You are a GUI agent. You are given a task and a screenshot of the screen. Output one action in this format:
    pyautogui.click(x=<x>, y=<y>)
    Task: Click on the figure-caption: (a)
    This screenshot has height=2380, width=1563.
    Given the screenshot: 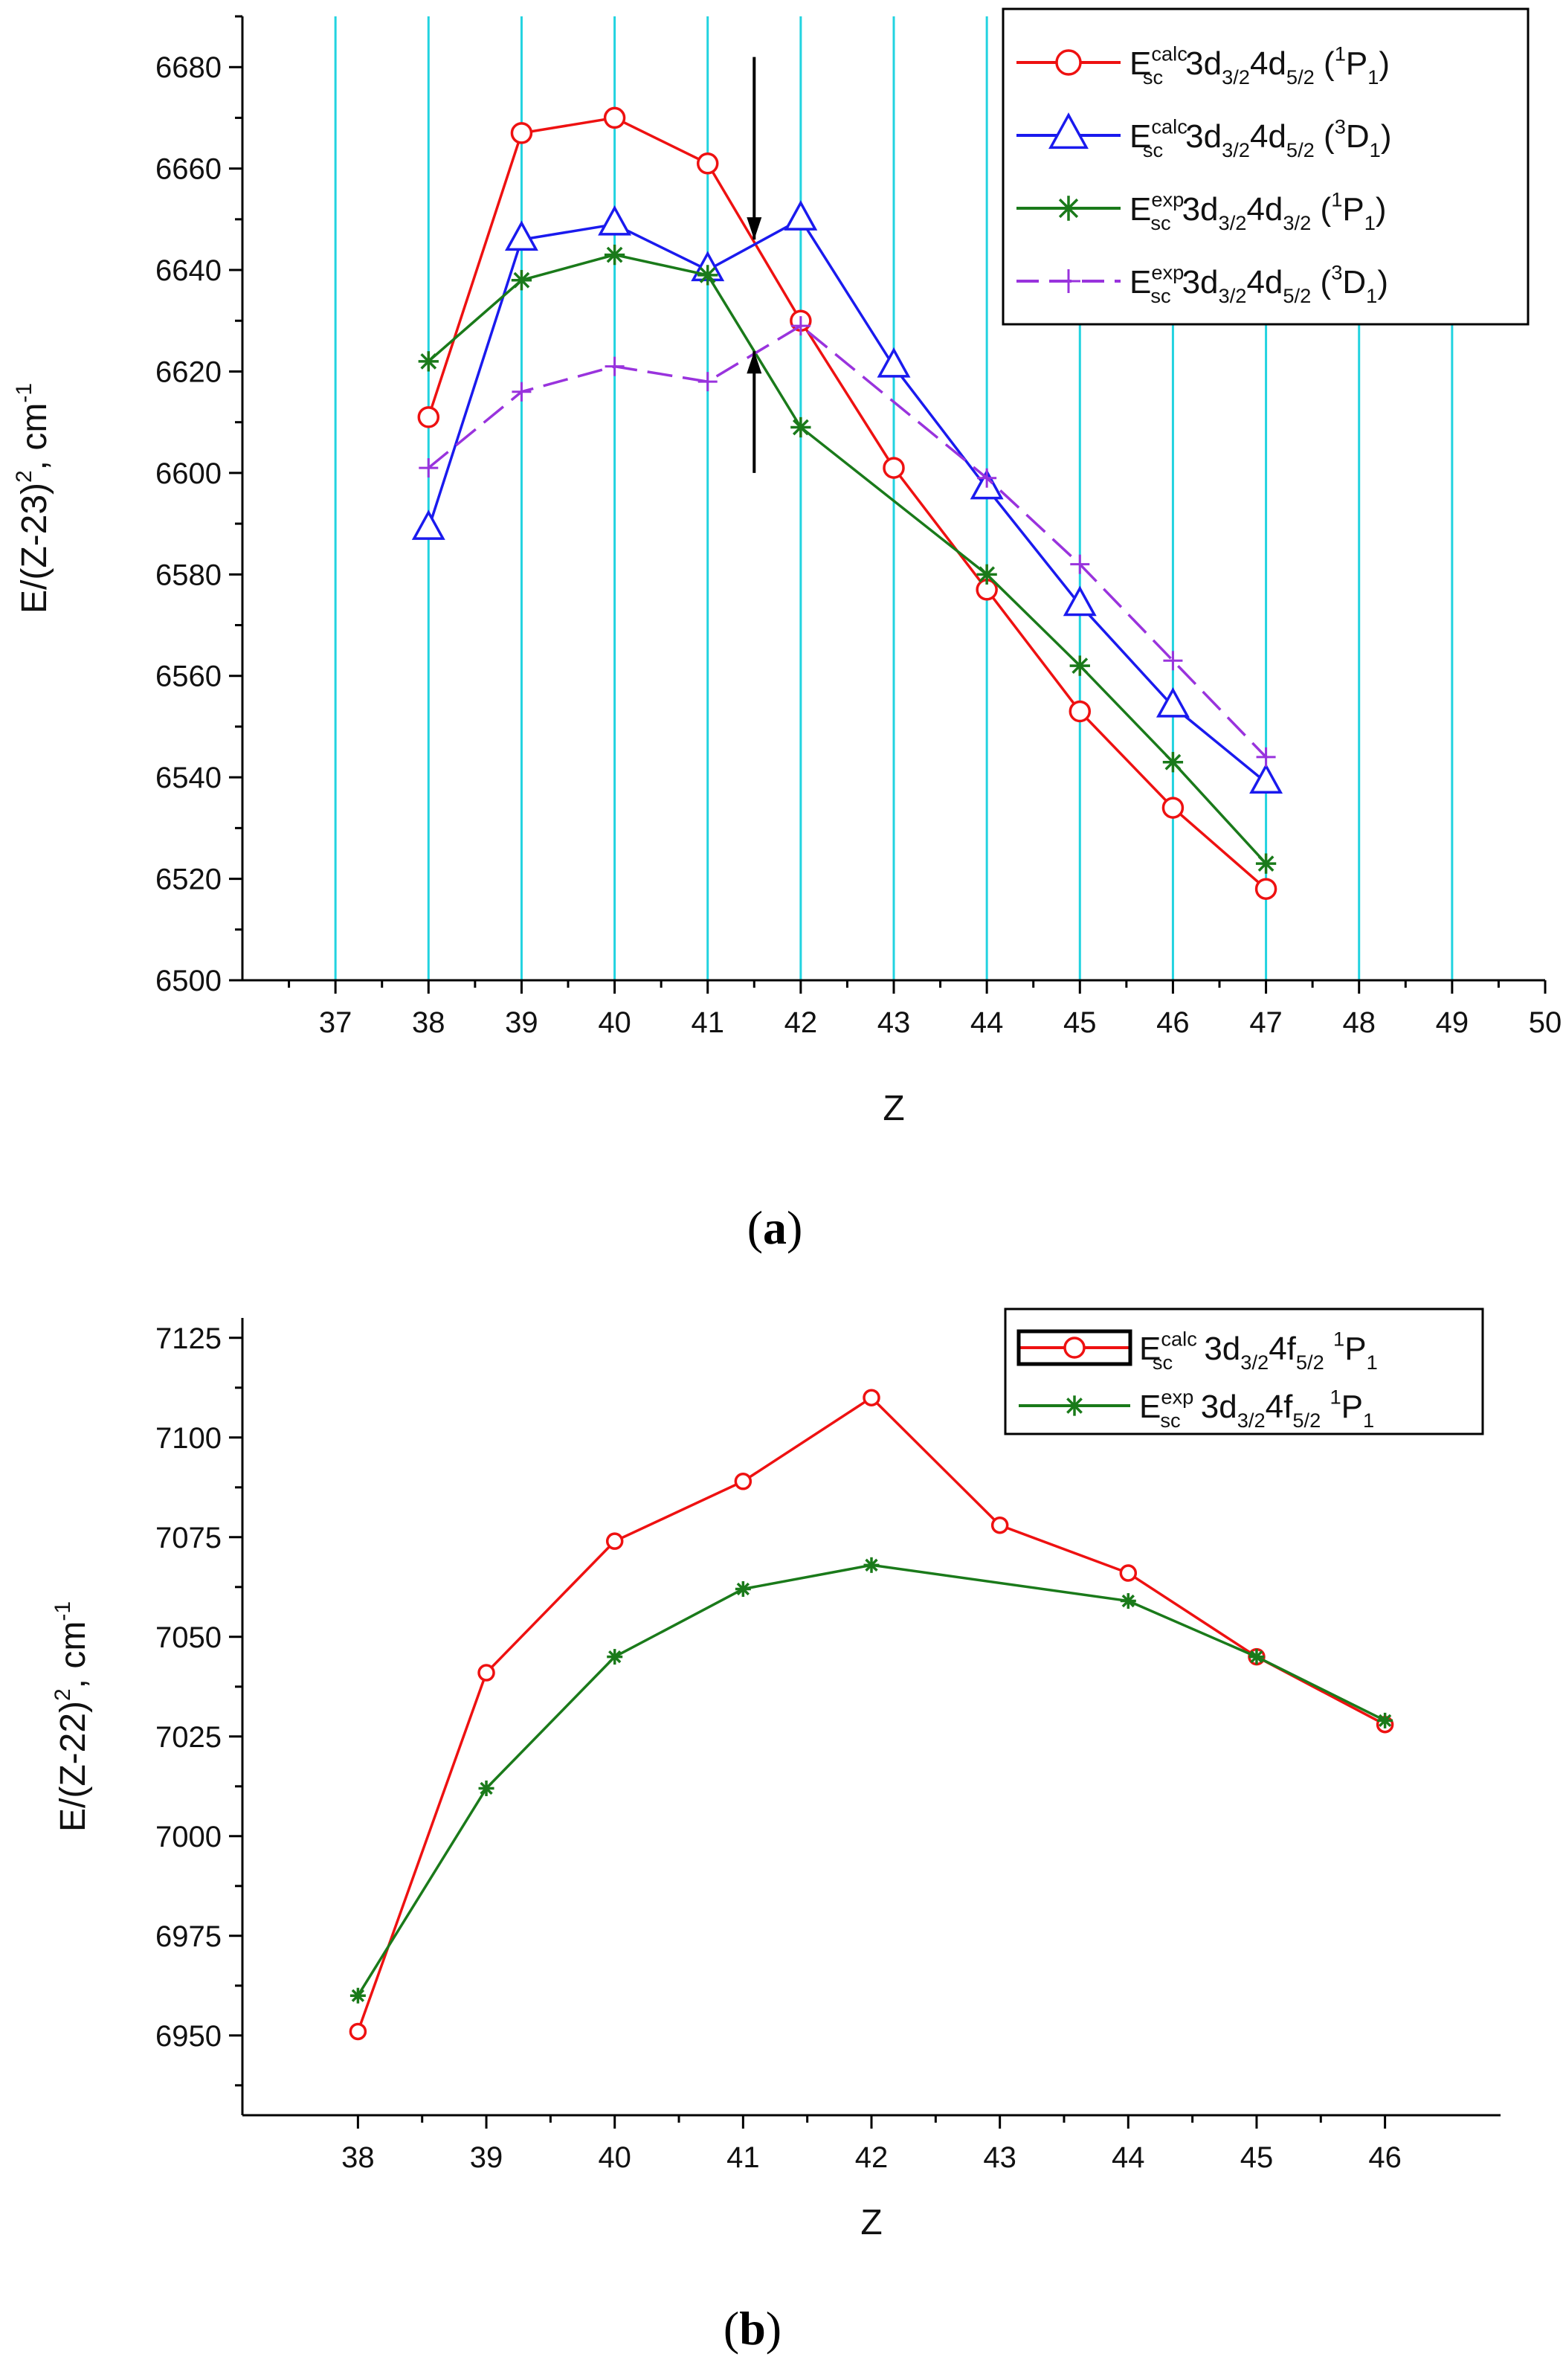 What is the action you would take?
    pyautogui.click(x=775, y=1228)
    